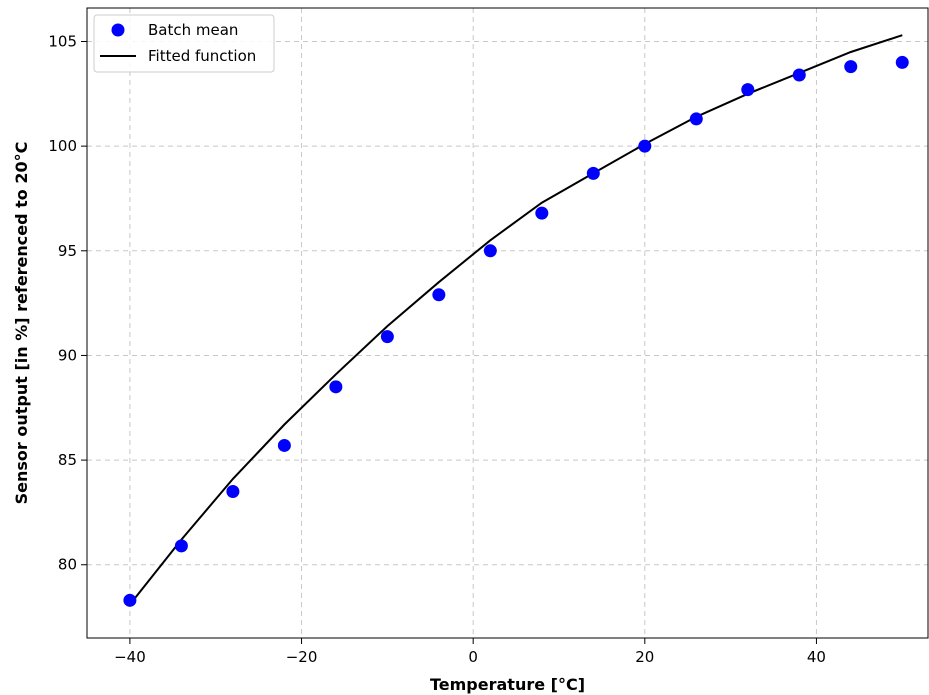 The image size is (929, 695). What do you see at coordinates (62, 41) in the screenshot?
I see `y-tick-label: 105` at bounding box center [62, 41].